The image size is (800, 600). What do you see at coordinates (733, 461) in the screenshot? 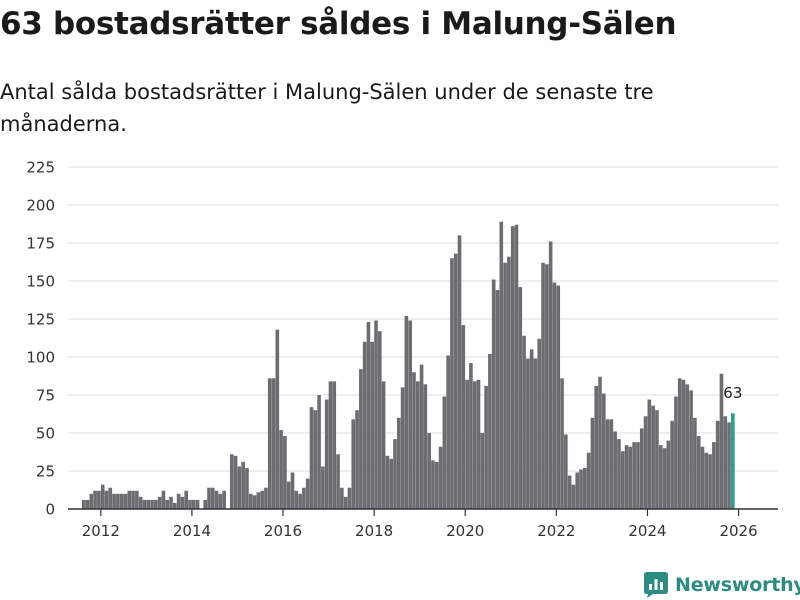
I see `bar-highlight` at bounding box center [733, 461].